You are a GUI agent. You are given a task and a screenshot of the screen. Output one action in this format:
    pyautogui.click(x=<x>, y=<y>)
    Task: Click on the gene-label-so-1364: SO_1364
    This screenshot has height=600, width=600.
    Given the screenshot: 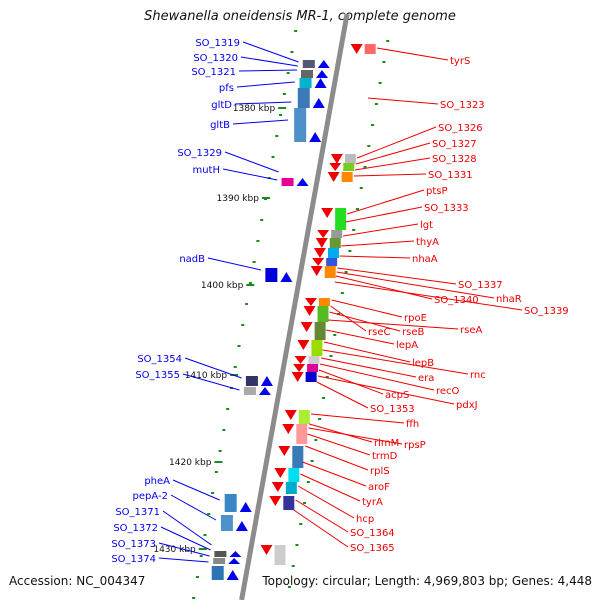 What is the action you would take?
    pyautogui.click(x=372, y=533)
    